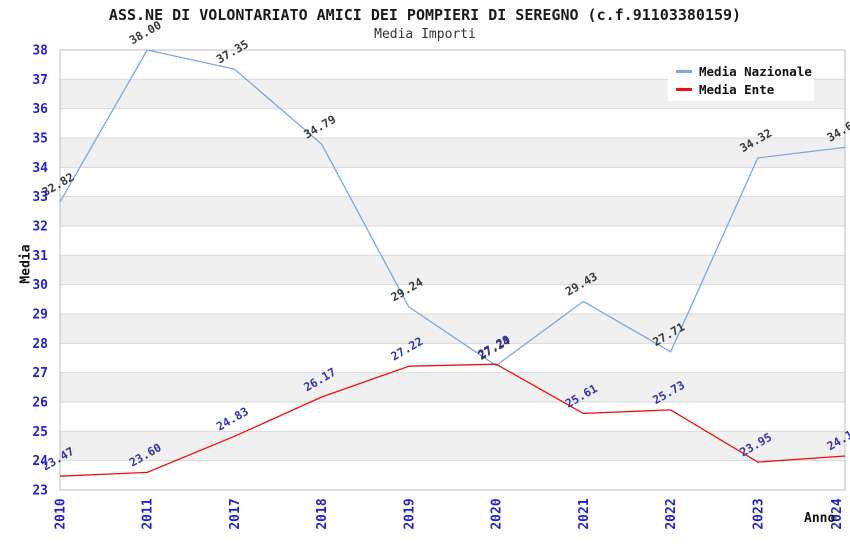 The height and width of the screenshot is (550, 850). What do you see at coordinates (26, 264) in the screenshot?
I see `y-axis-title: Media` at bounding box center [26, 264].